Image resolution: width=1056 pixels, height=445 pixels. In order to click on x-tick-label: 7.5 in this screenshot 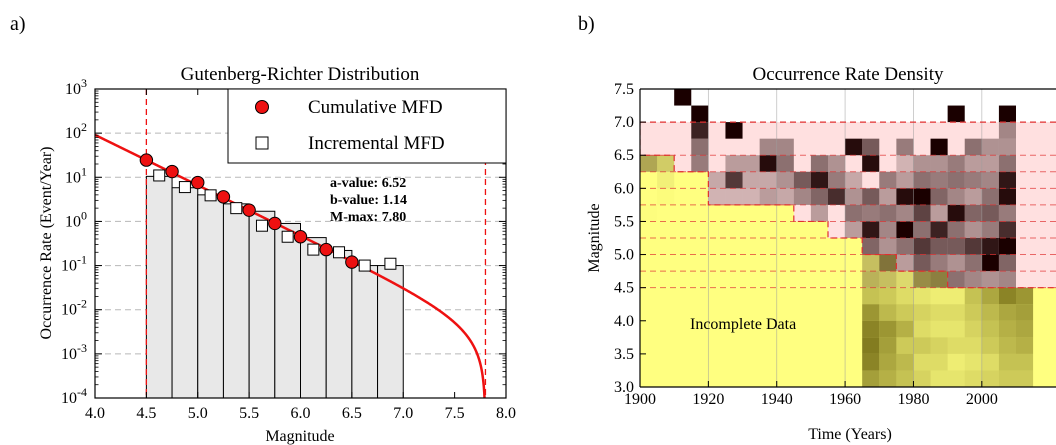, I will do `click(455, 413)`.